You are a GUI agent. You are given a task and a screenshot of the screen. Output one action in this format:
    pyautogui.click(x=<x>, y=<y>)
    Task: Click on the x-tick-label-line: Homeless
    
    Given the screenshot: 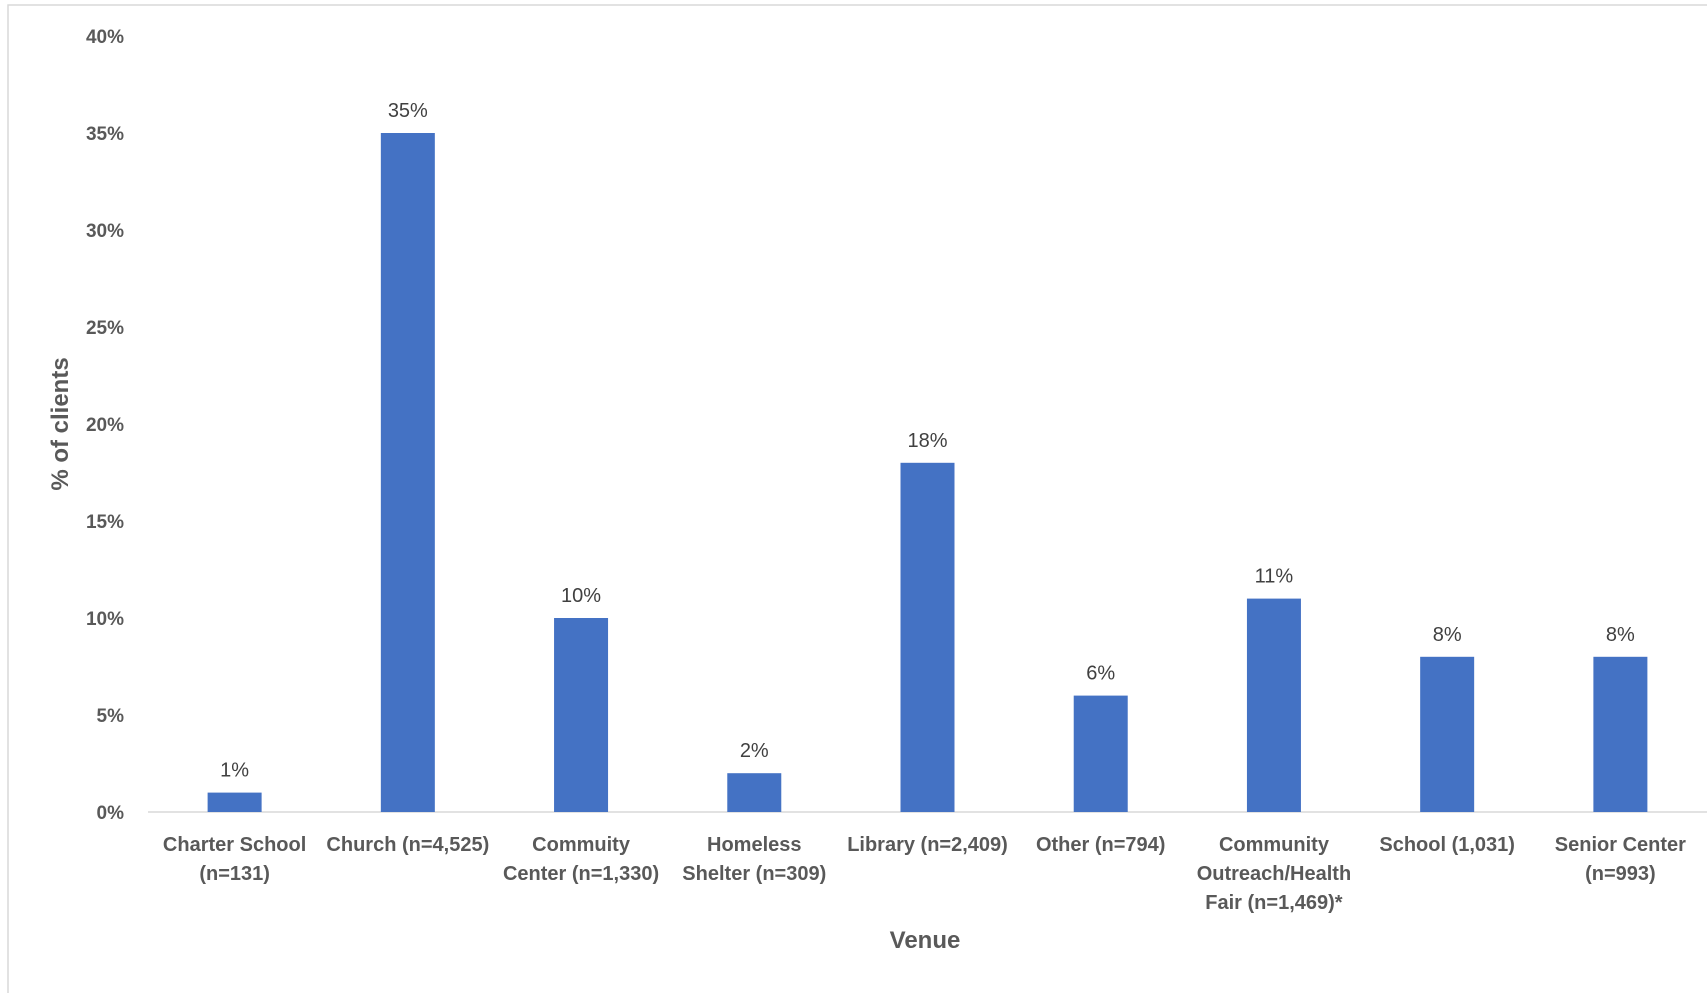 What is the action you would take?
    pyautogui.click(x=754, y=845)
    